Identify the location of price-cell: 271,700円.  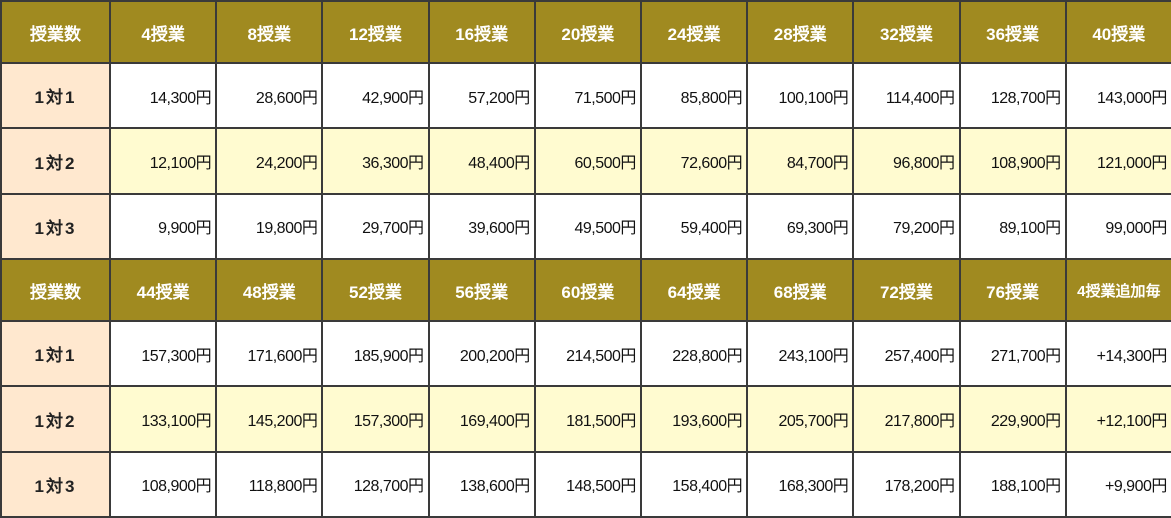
(1012, 354).